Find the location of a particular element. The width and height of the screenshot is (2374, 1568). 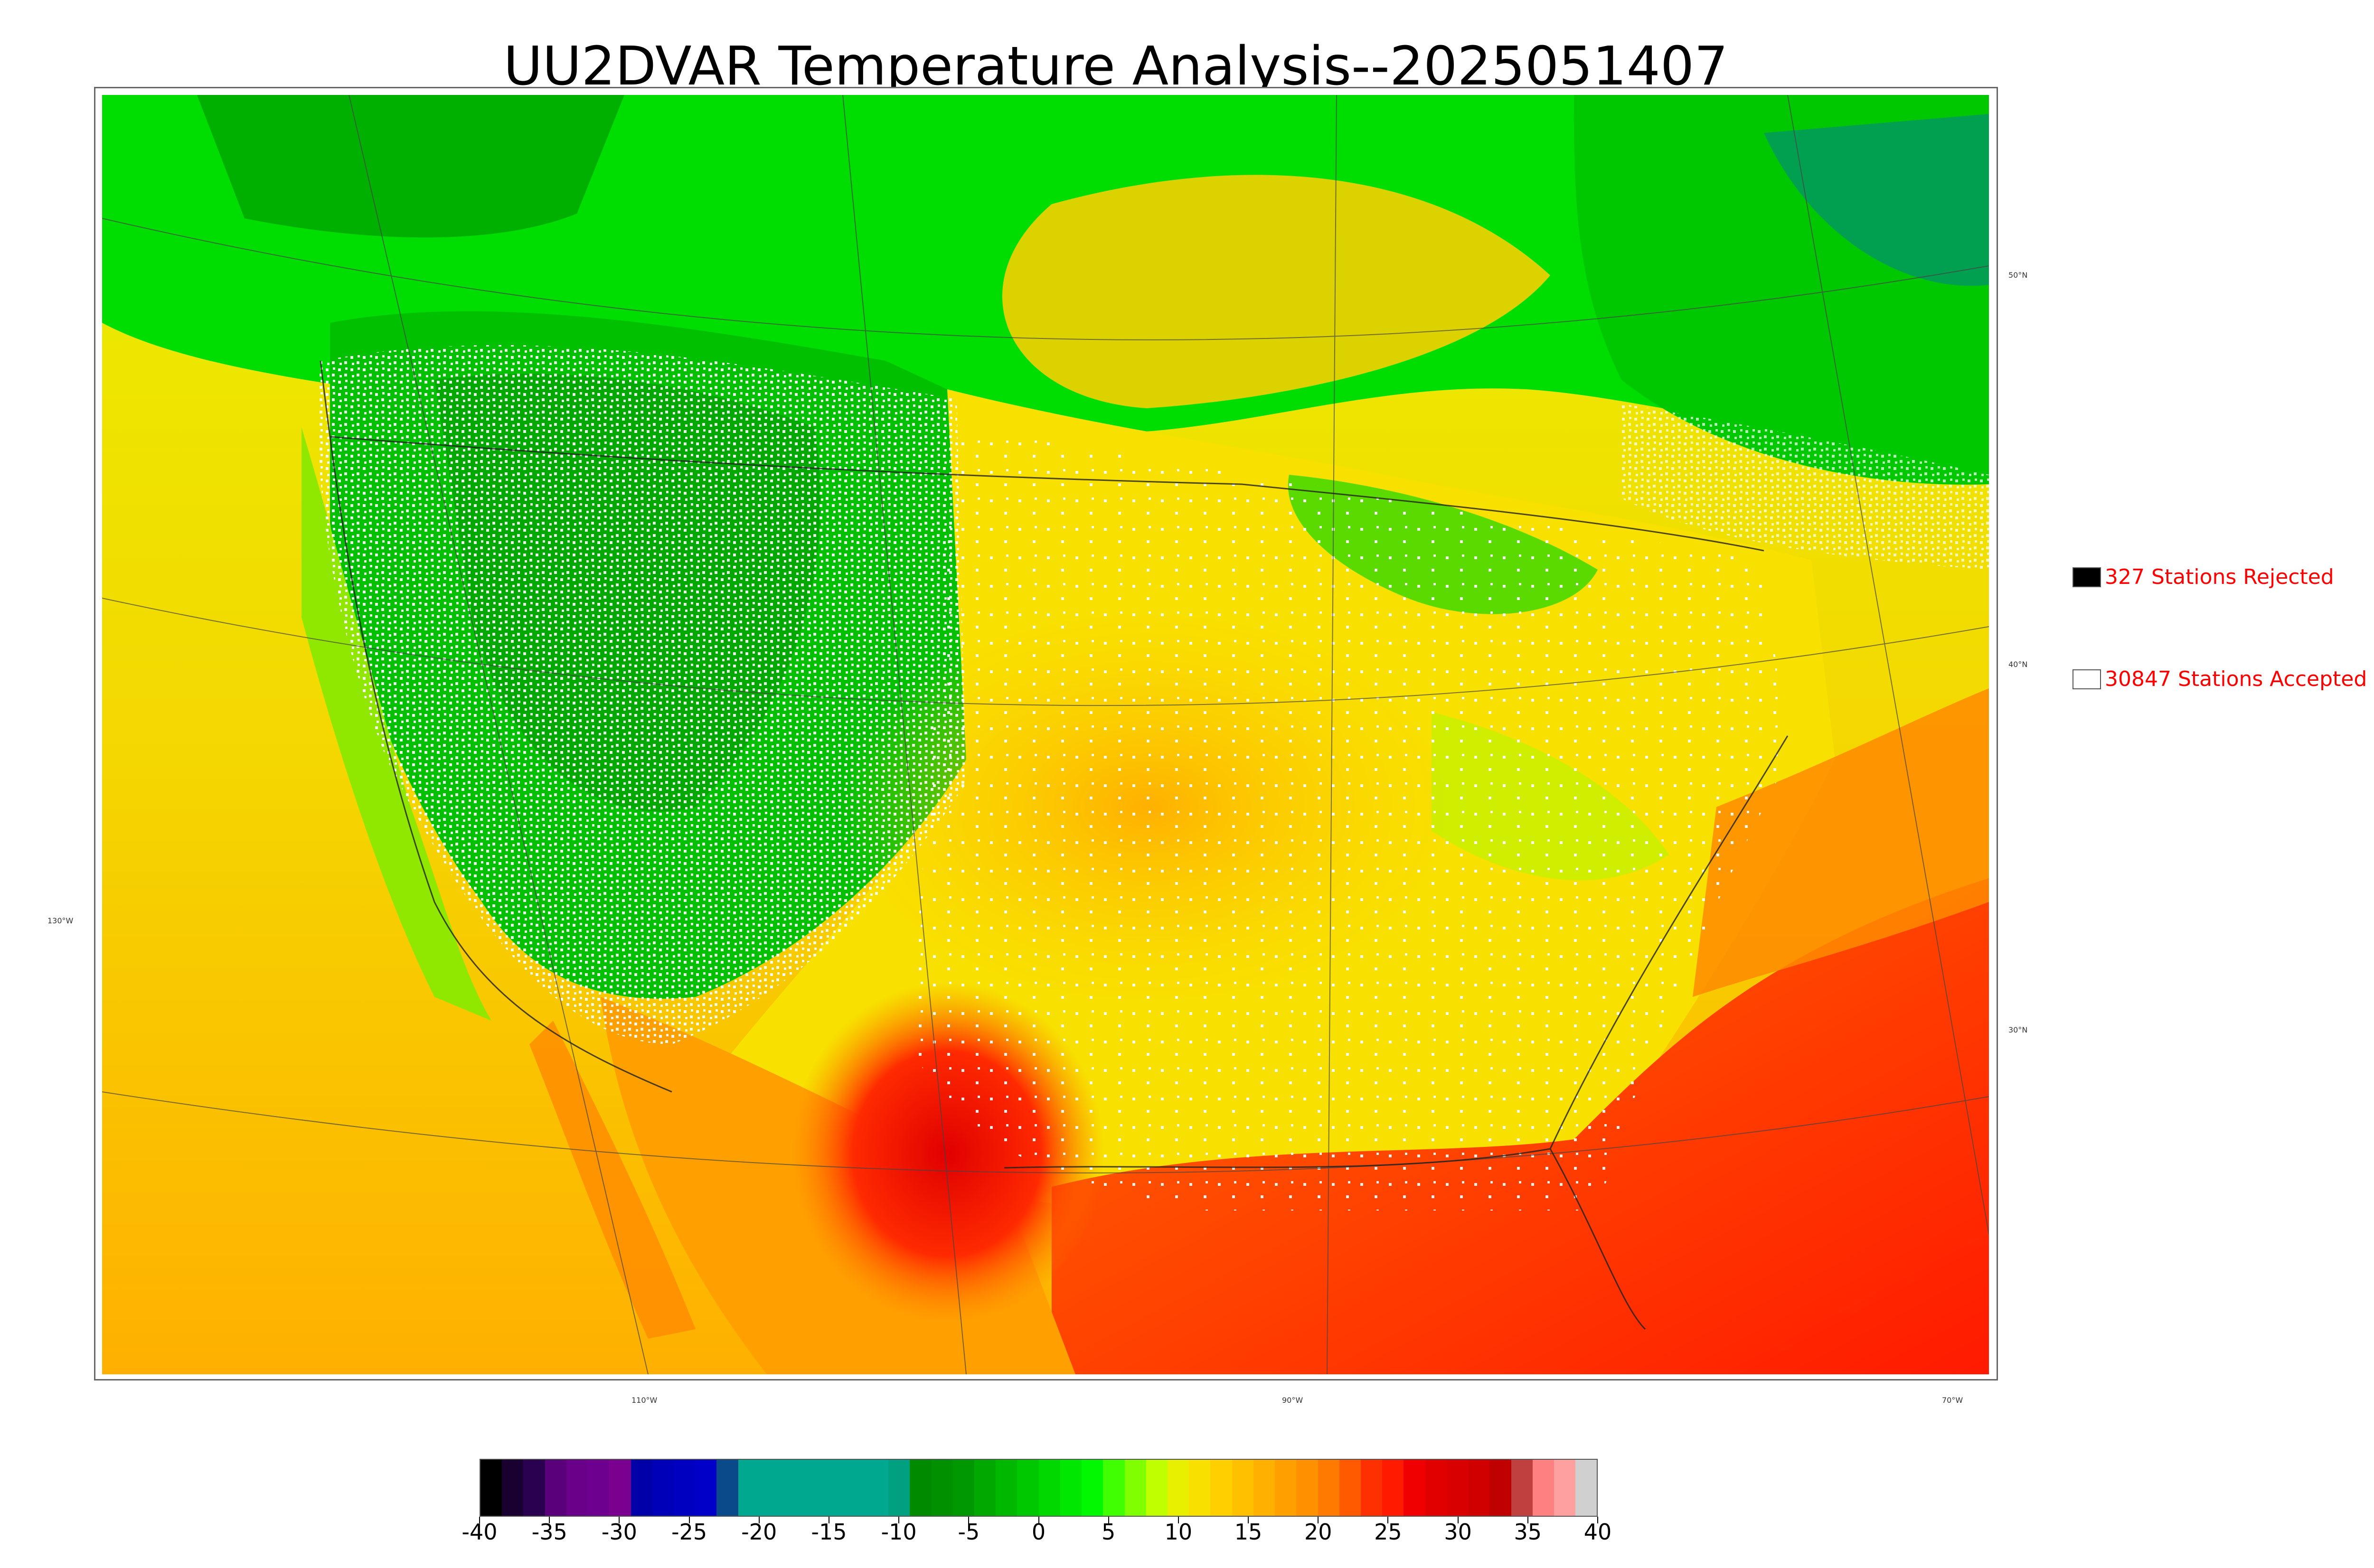

accepted-label: 30847 Stations Accepted is located at coordinates (2236, 679).